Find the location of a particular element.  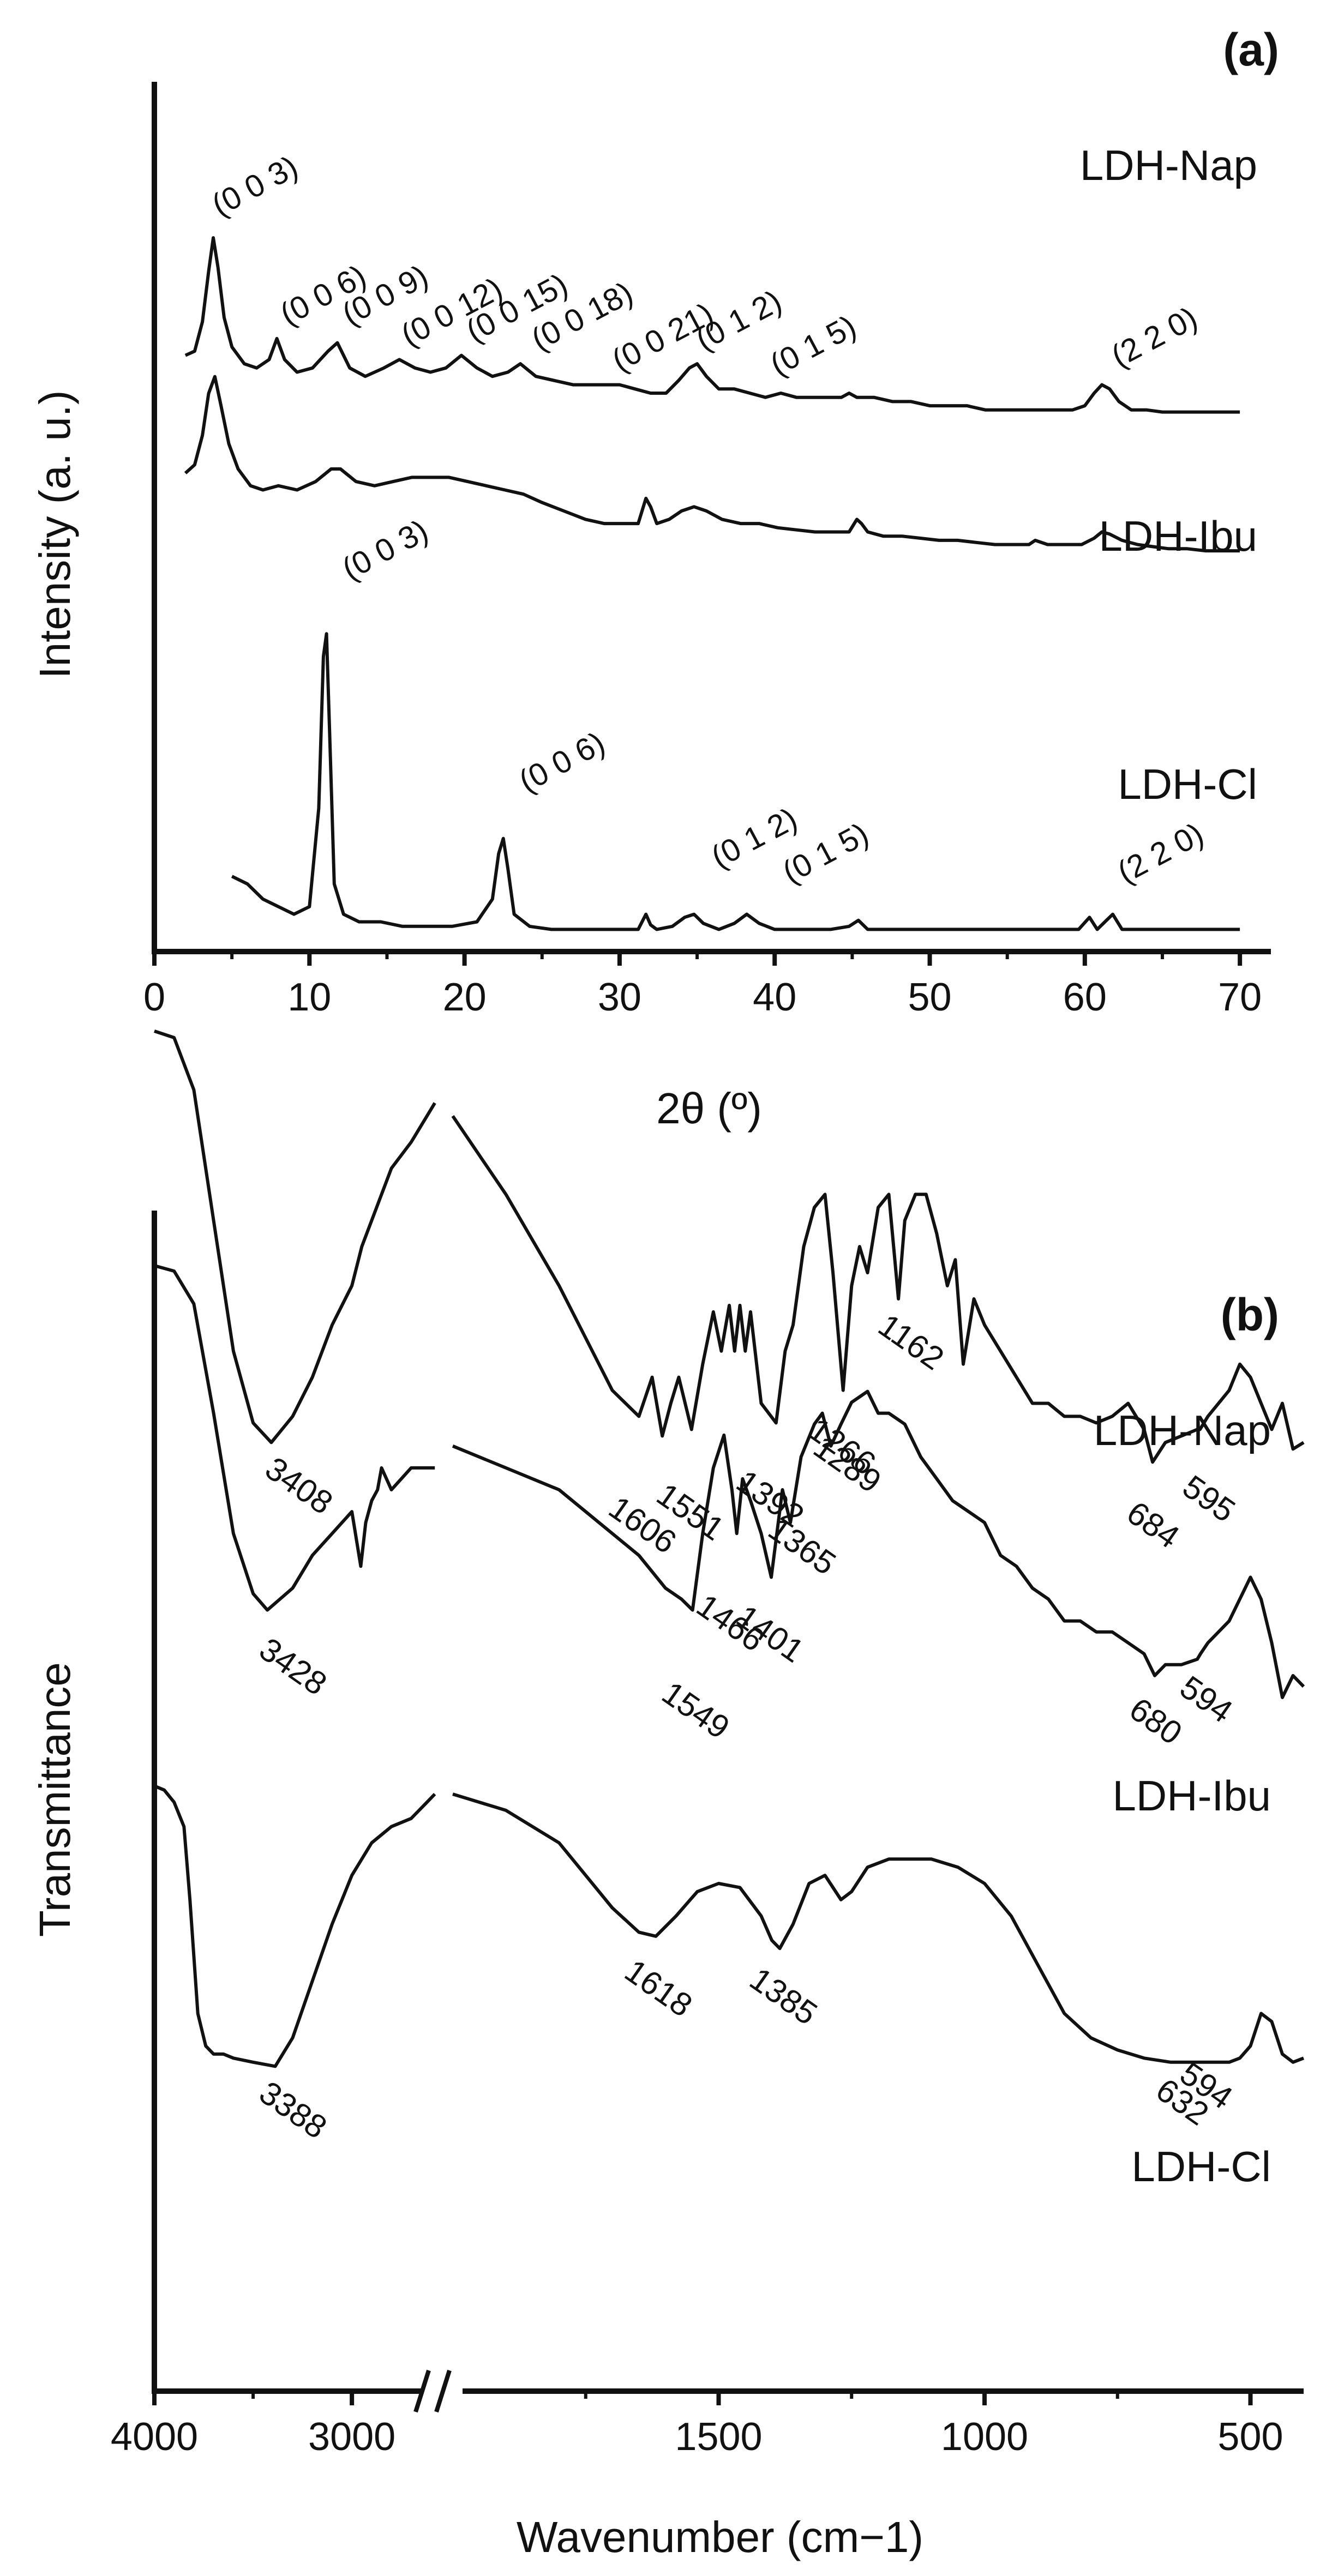

ftir-y-axis-label: Transmittance is located at coordinates (55, 1799).